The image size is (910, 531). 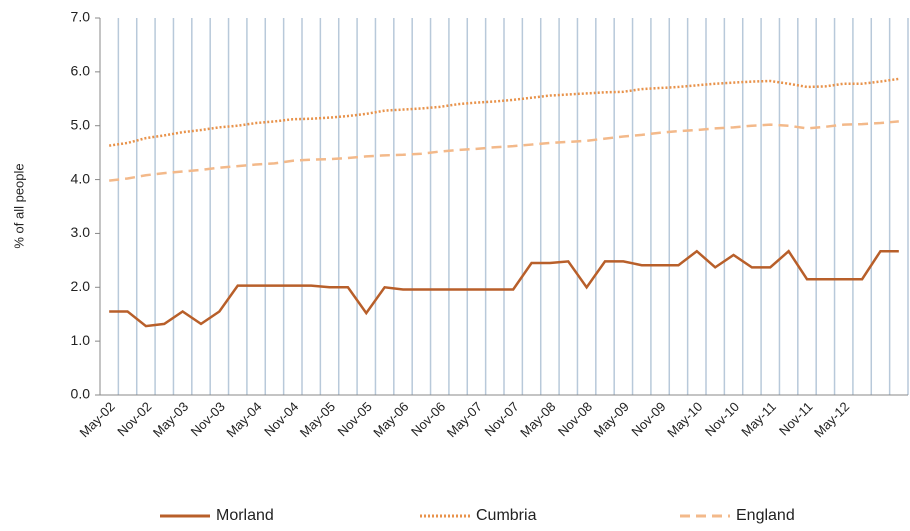 What do you see at coordinates (96, 419) in the screenshot?
I see `x-tick-label: May-02` at bounding box center [96, 419].